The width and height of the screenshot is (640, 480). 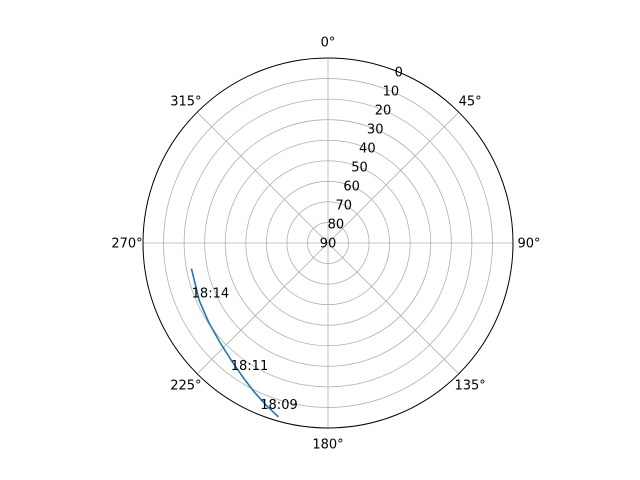 What do you see at coordinates (391, 92) in the screenshot?
I see `r-tick-label: 10` at bounding box center [391, 92].